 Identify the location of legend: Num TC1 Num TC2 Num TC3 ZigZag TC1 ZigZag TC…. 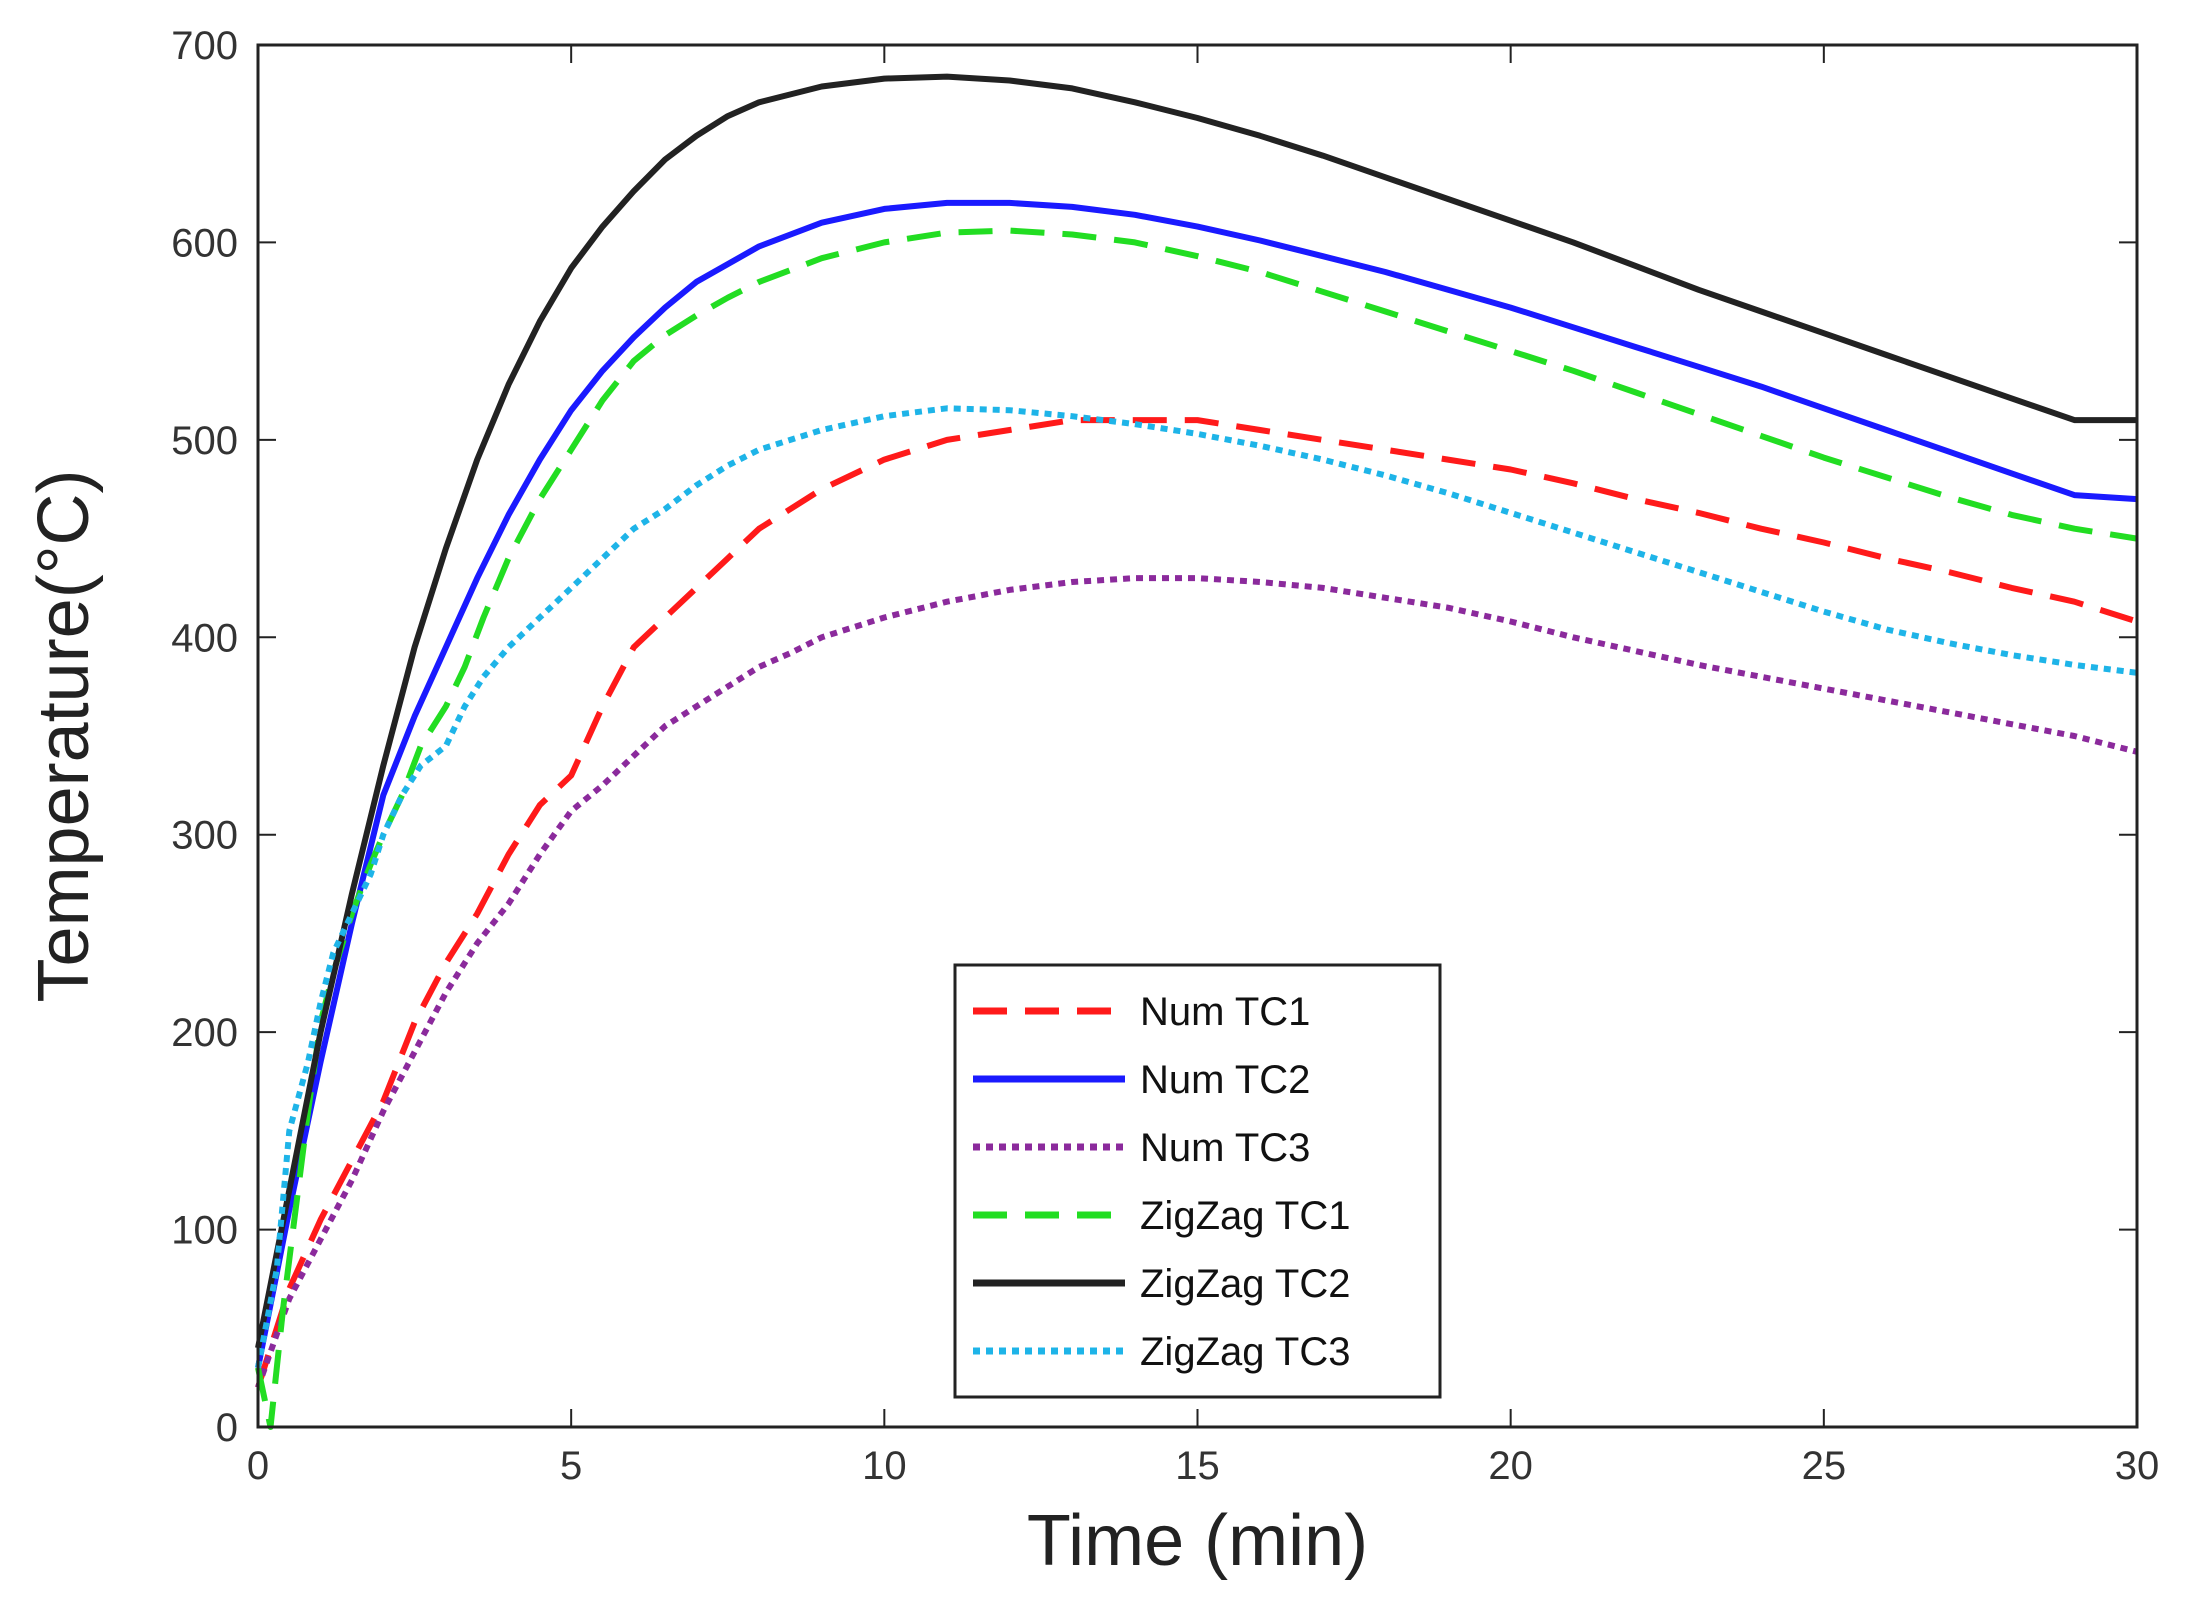
(1197, 1181).